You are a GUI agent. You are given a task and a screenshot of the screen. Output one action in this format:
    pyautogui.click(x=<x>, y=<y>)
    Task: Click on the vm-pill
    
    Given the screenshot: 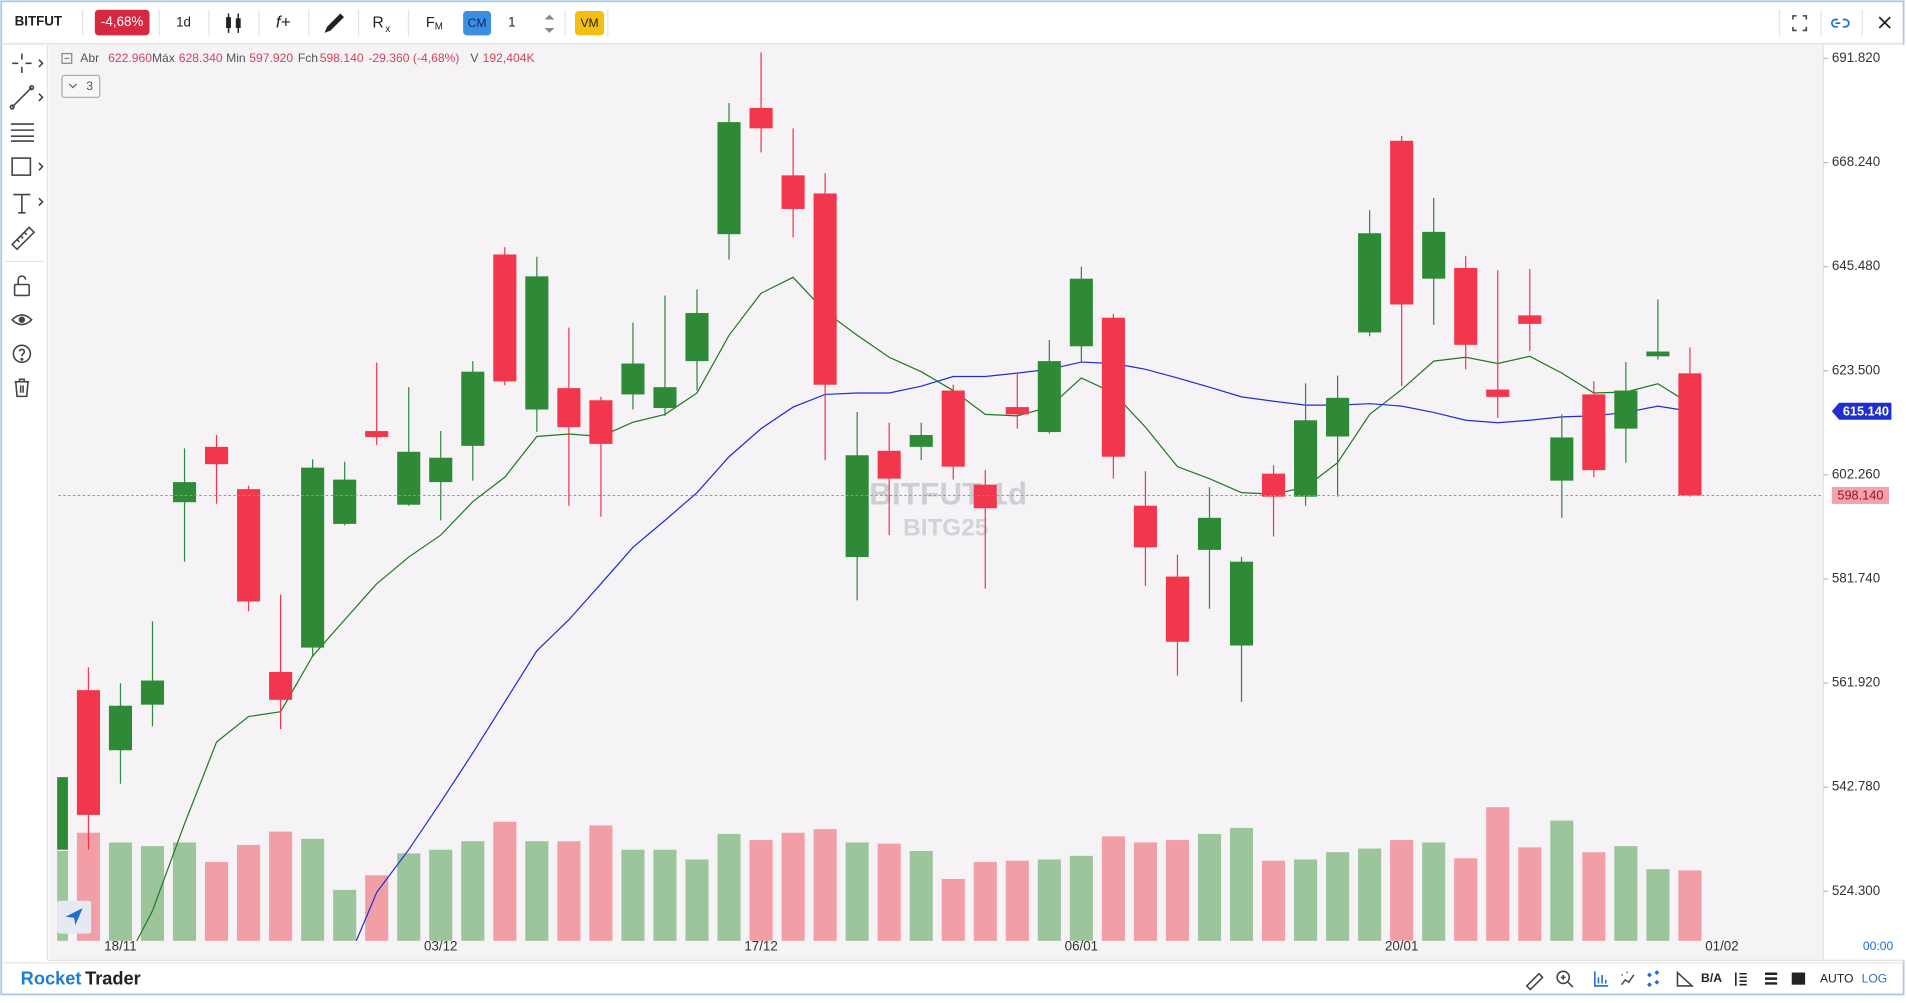 What is the action you would take?
    pyautogui.click(x=589, y=23)
    